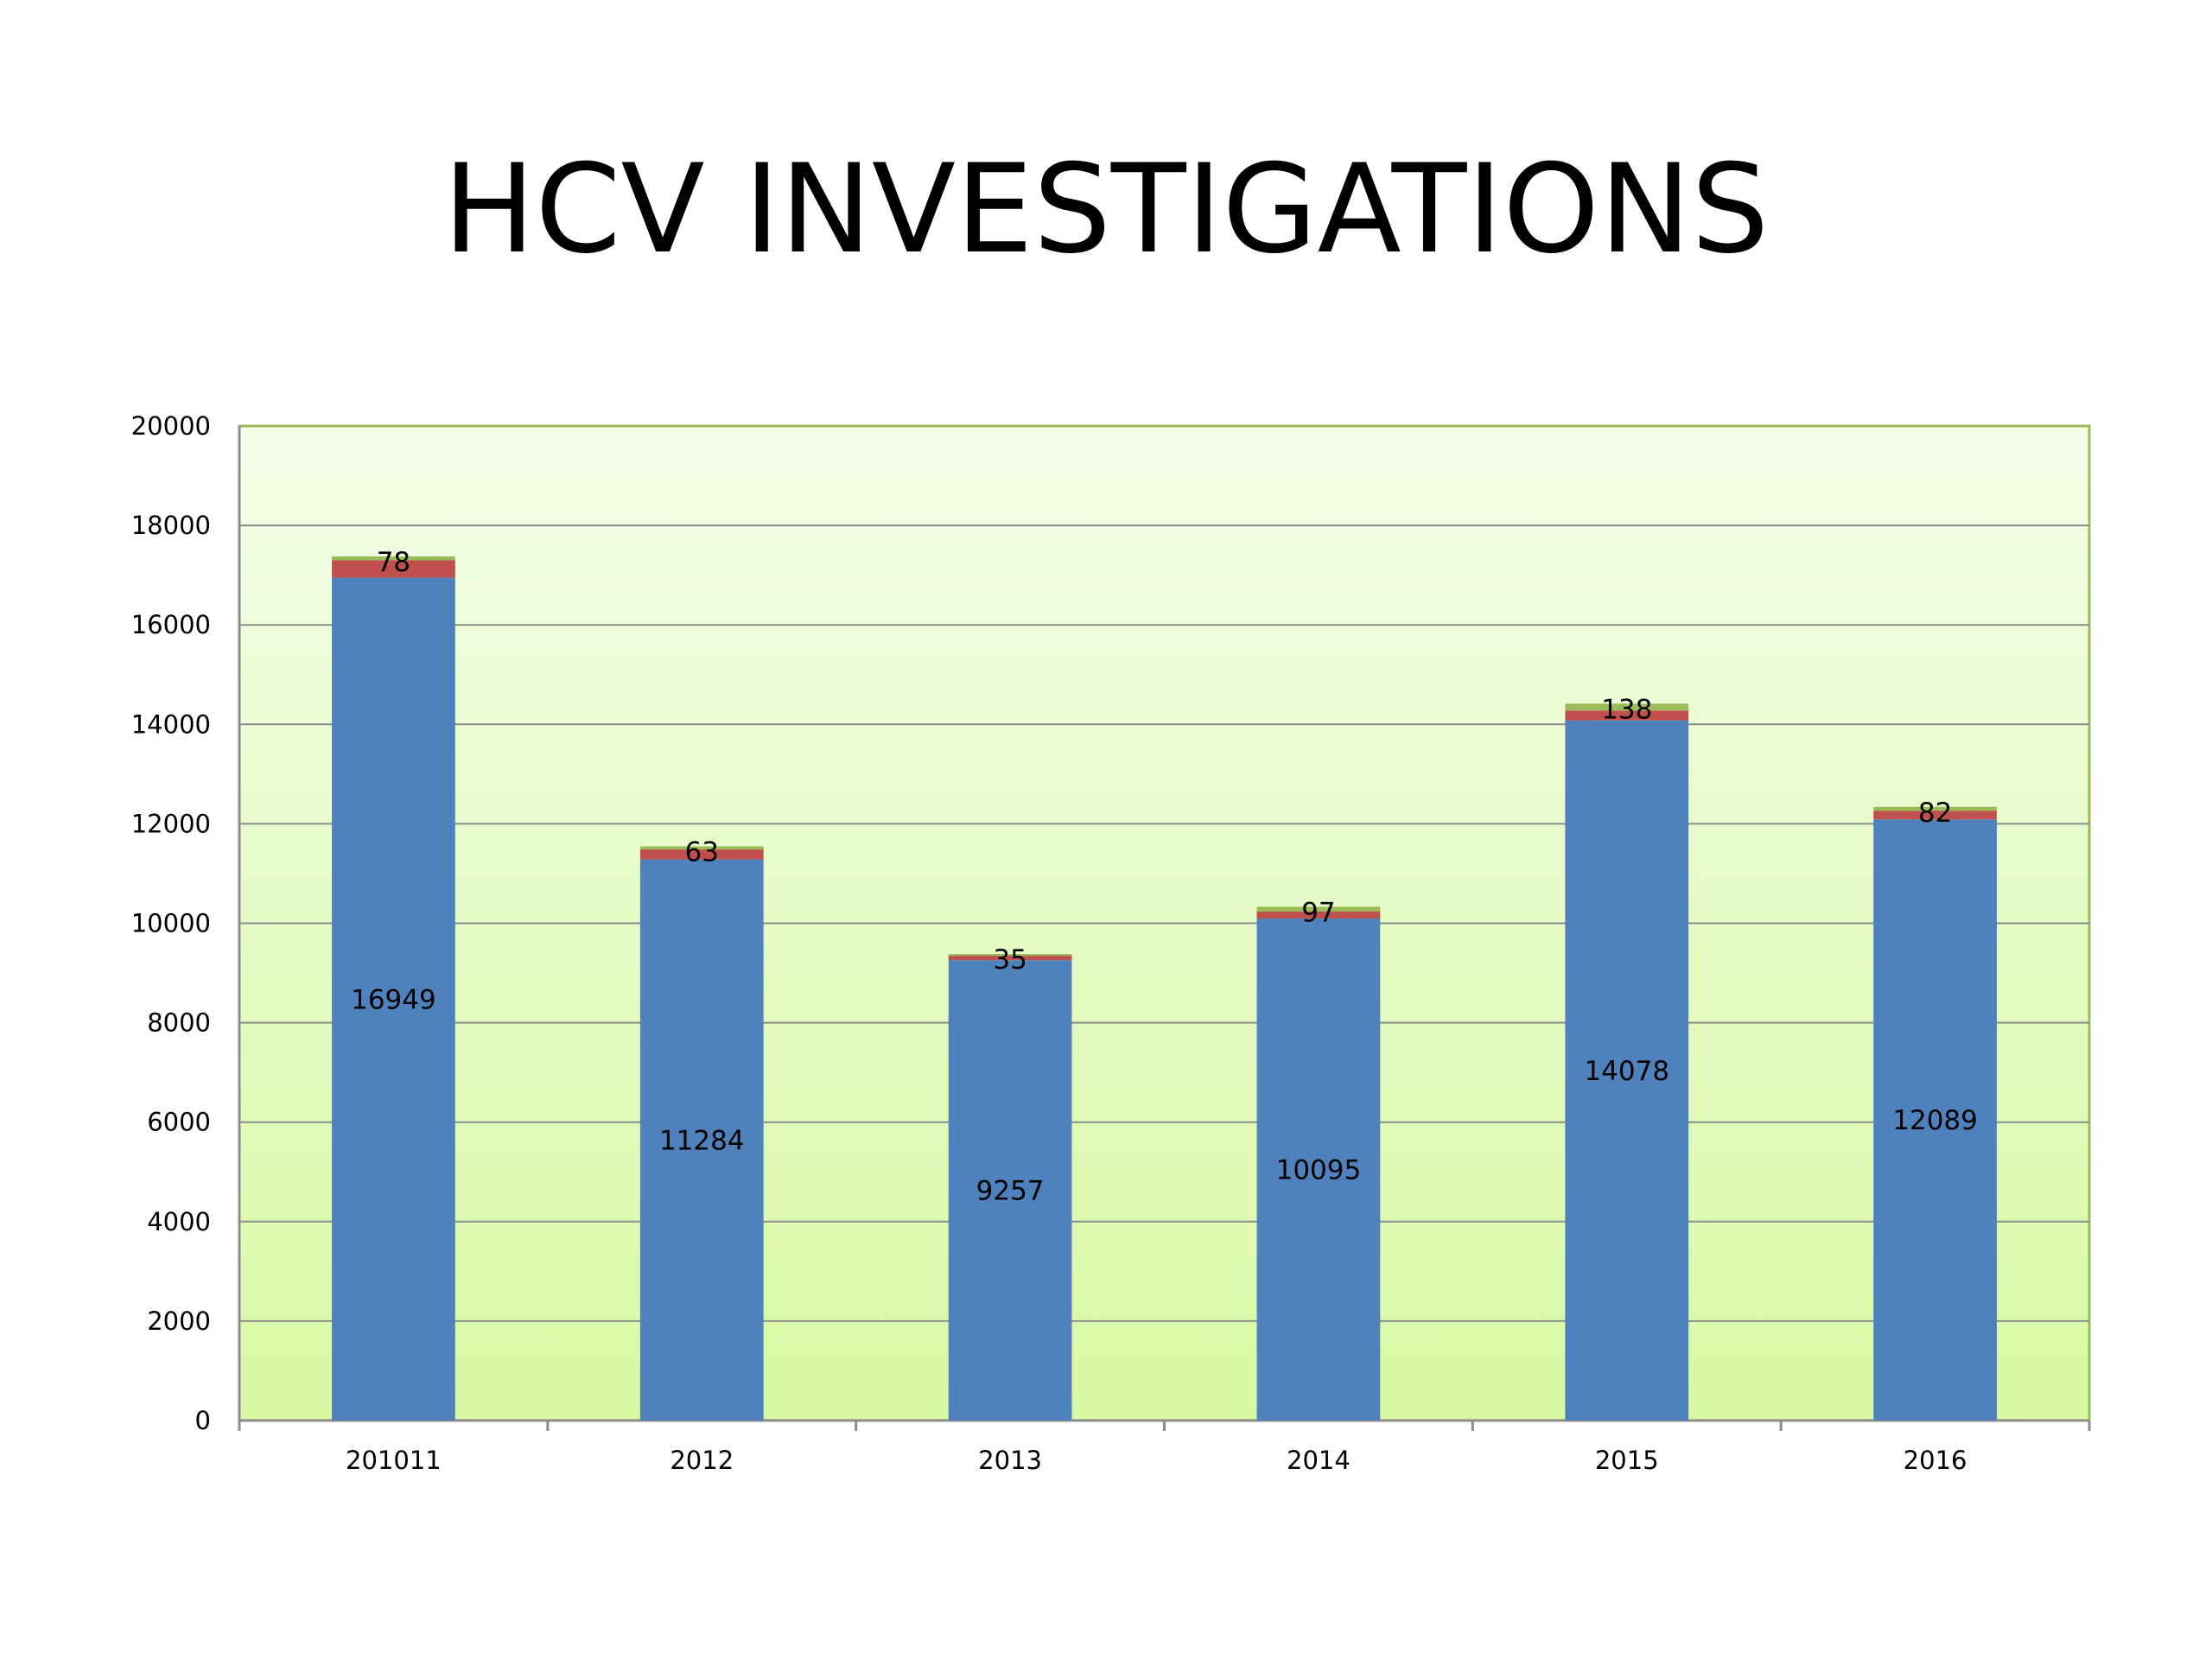 This screenshot has width=2212, height=1659. What do you see at coordinates (179, 1321) in the screenshot?
I see `y-tick-label: 2000` at bounding box center [179, 1321].